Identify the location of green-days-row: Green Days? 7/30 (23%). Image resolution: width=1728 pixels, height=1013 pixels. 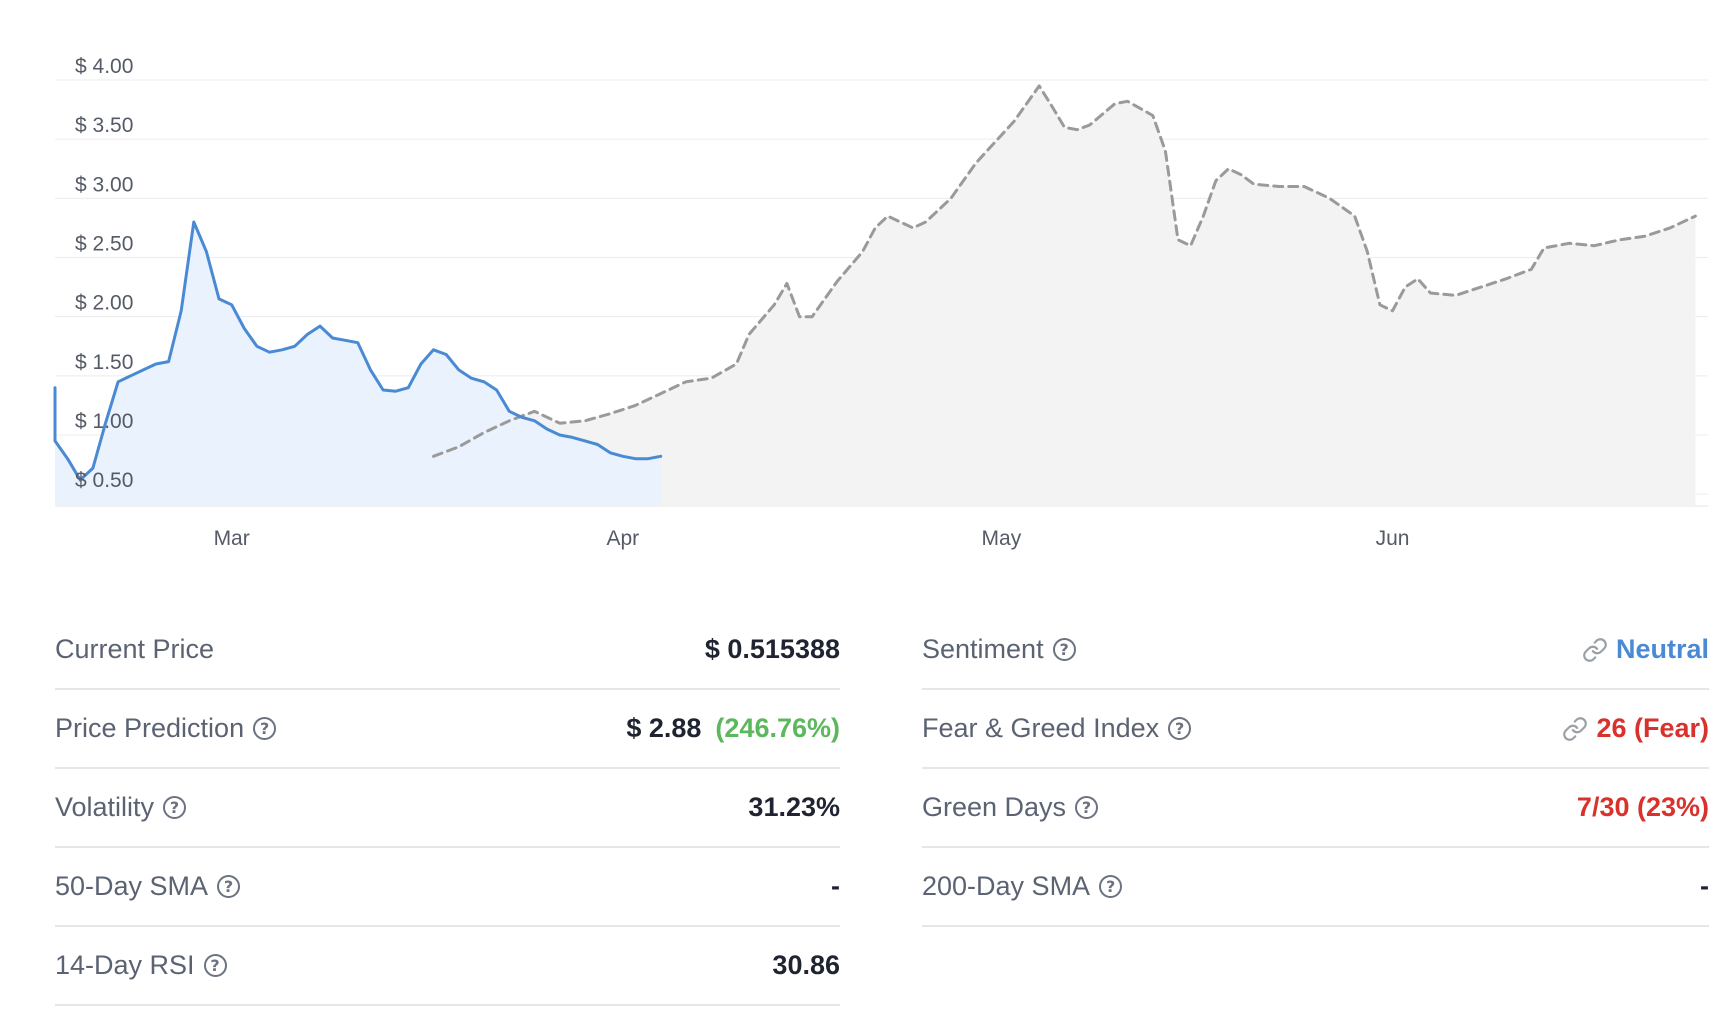
(1315, 808).